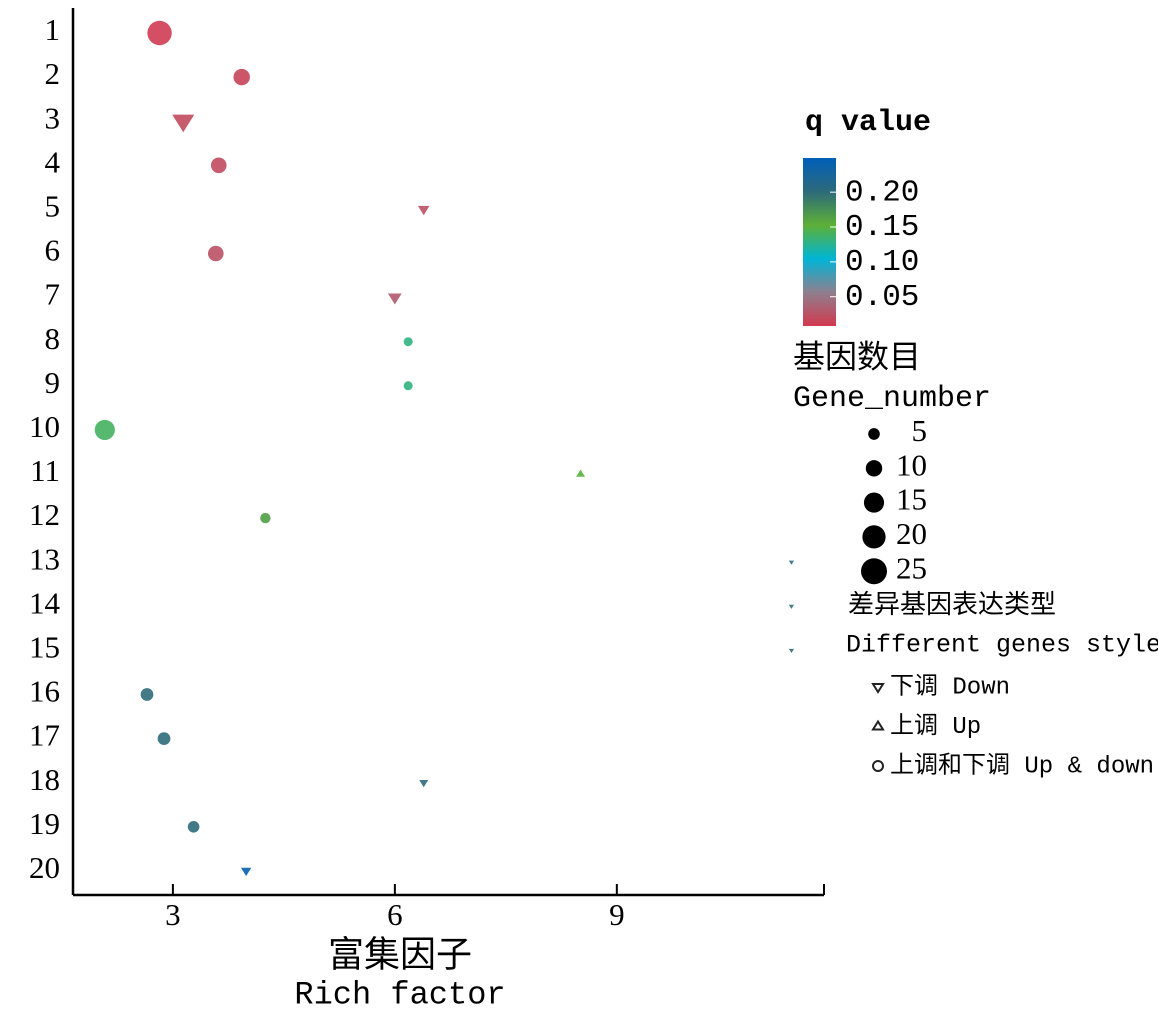 This screenshot has width=1158, height=1019. What do you see at coordinates (911, 533) in the screenshot?
I see `size-legend-label: 20` at bounding box center [911, 533].